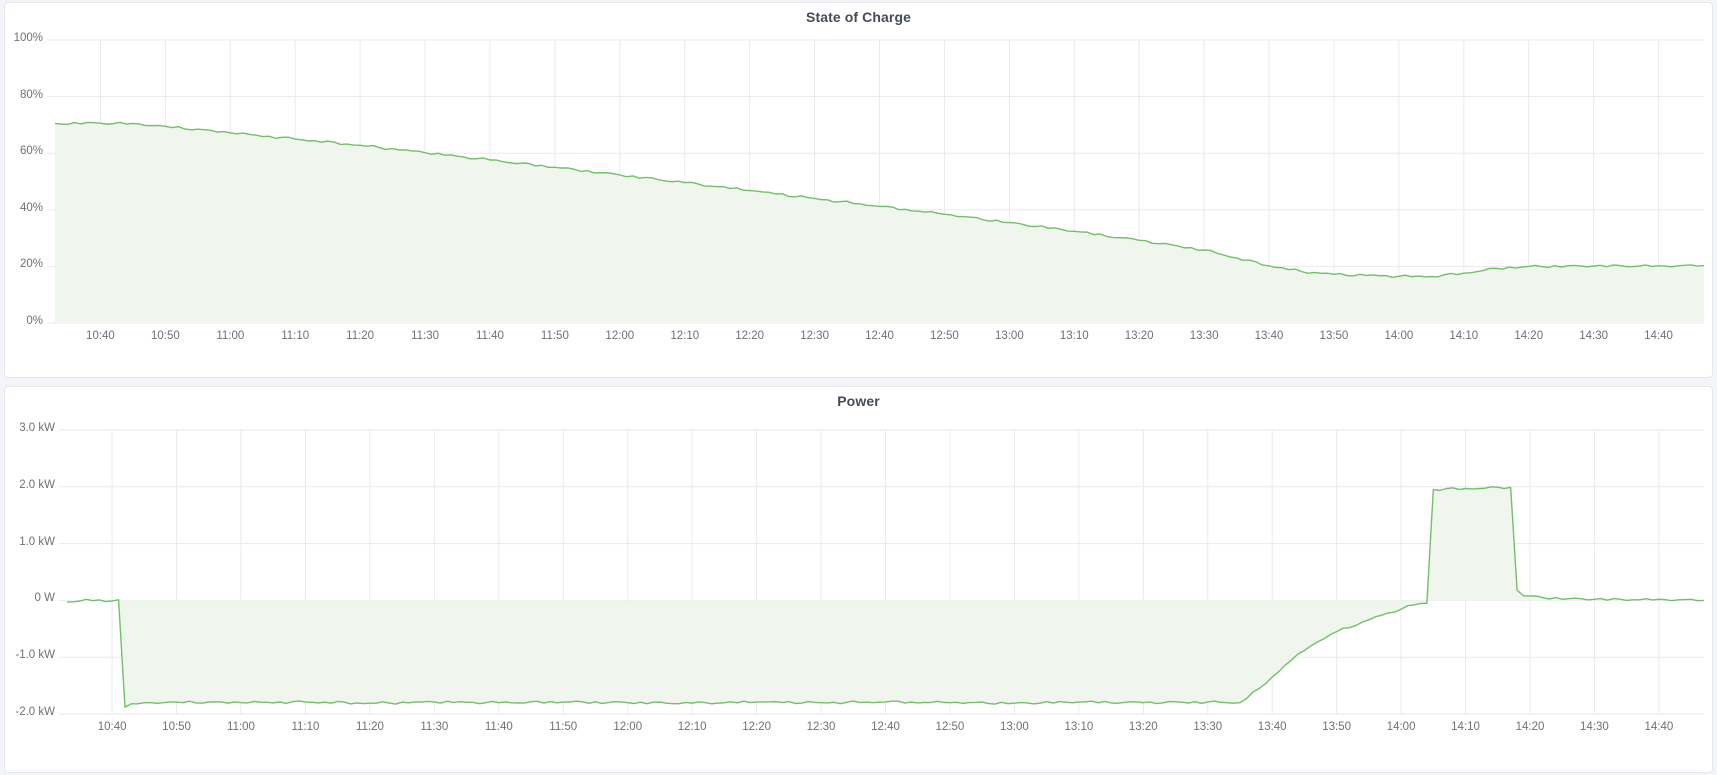 This screenshot has width=1717, height=775. I want to click on y-axis-tick-label: 80%, so click(31, 94).